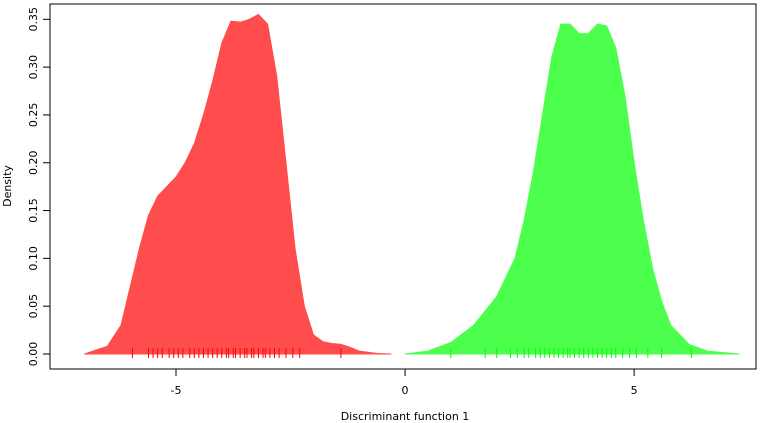 The height and width of the screenshot is (423, 767). Describe the element at coordinates (33, 354) in the screenshot. I see `y-tick-label: 0.00` at that location.